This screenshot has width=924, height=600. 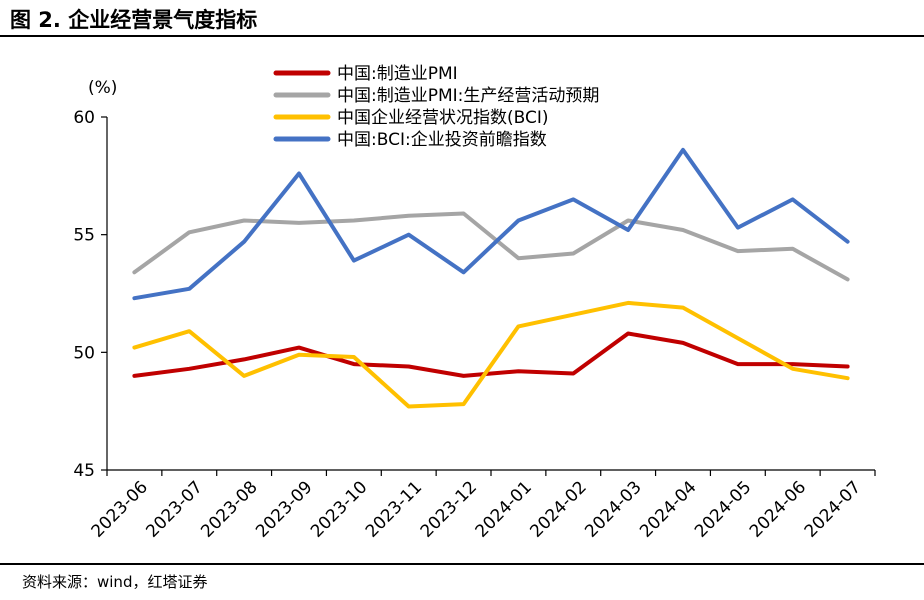 I want to click on x-tick-label: 2023-11, so click(x=394, y=509).